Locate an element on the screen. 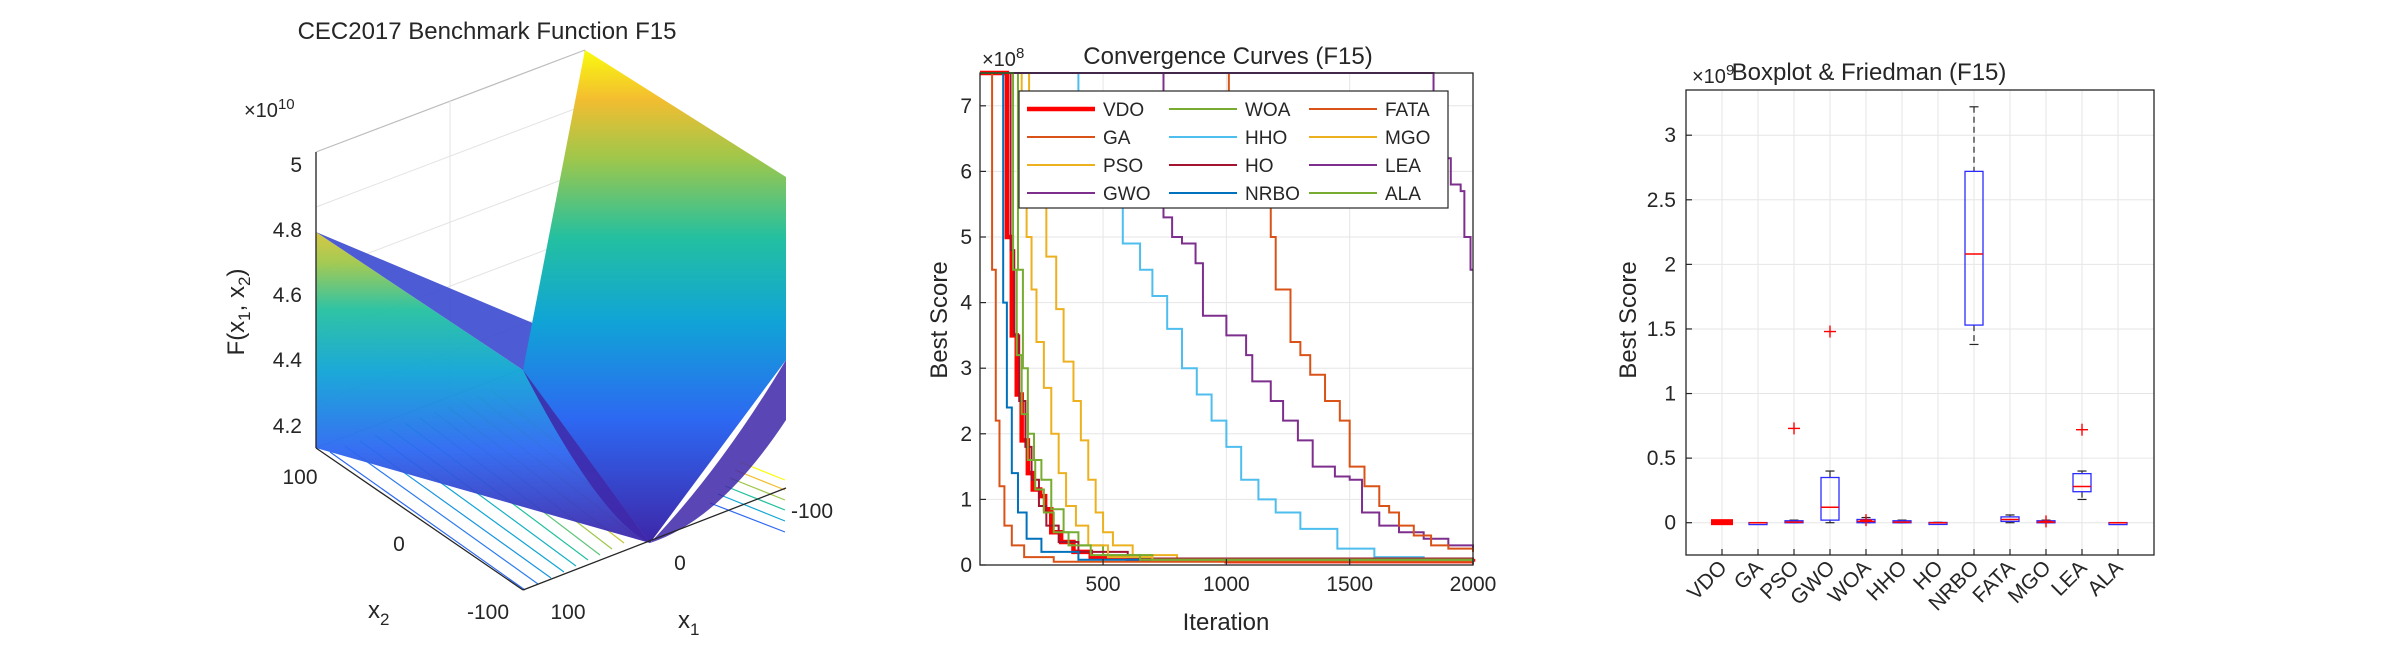 The width and height of the screenshot is (2381, 661). surface-y-ticks: 100 0 -100 is located at coordinates (395, 545).